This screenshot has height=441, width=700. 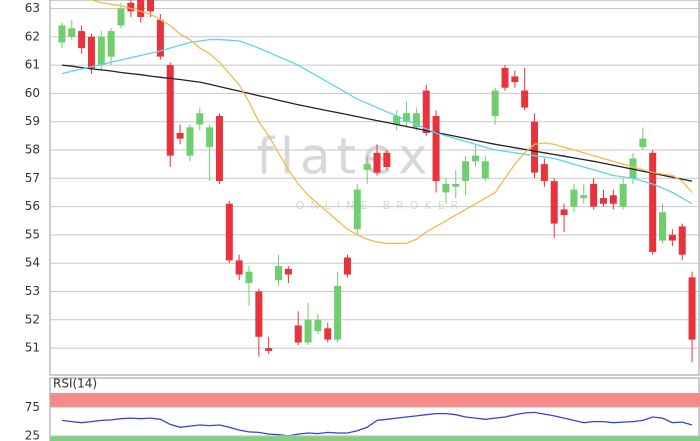 What do you see at coordinates (377, 424) in the screenshot?
I see `series-line` at bounding box center [377, 424].